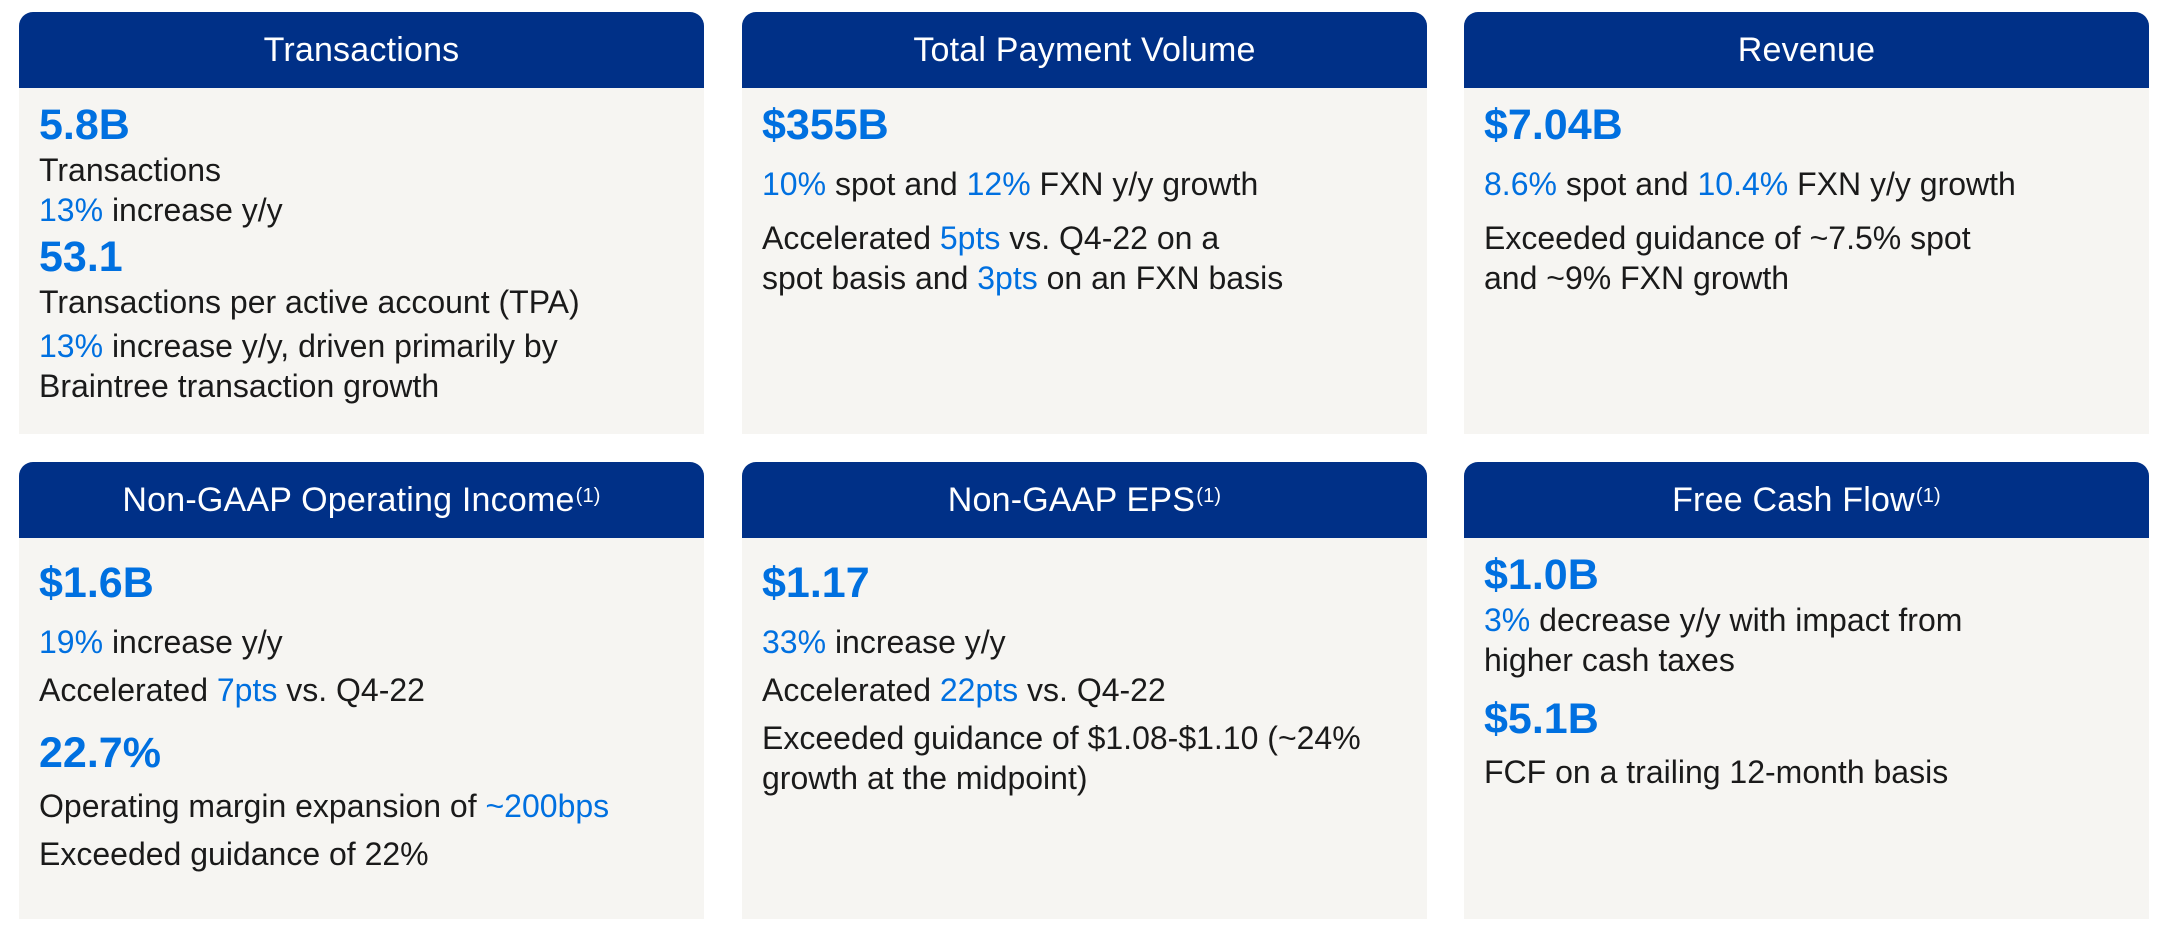 This screenshot has height=930, width=2165. What do you see at coordinates (84, 125) in the screenshot?
I see `metric-value: 5.8B` at bounding box center [84, 125].